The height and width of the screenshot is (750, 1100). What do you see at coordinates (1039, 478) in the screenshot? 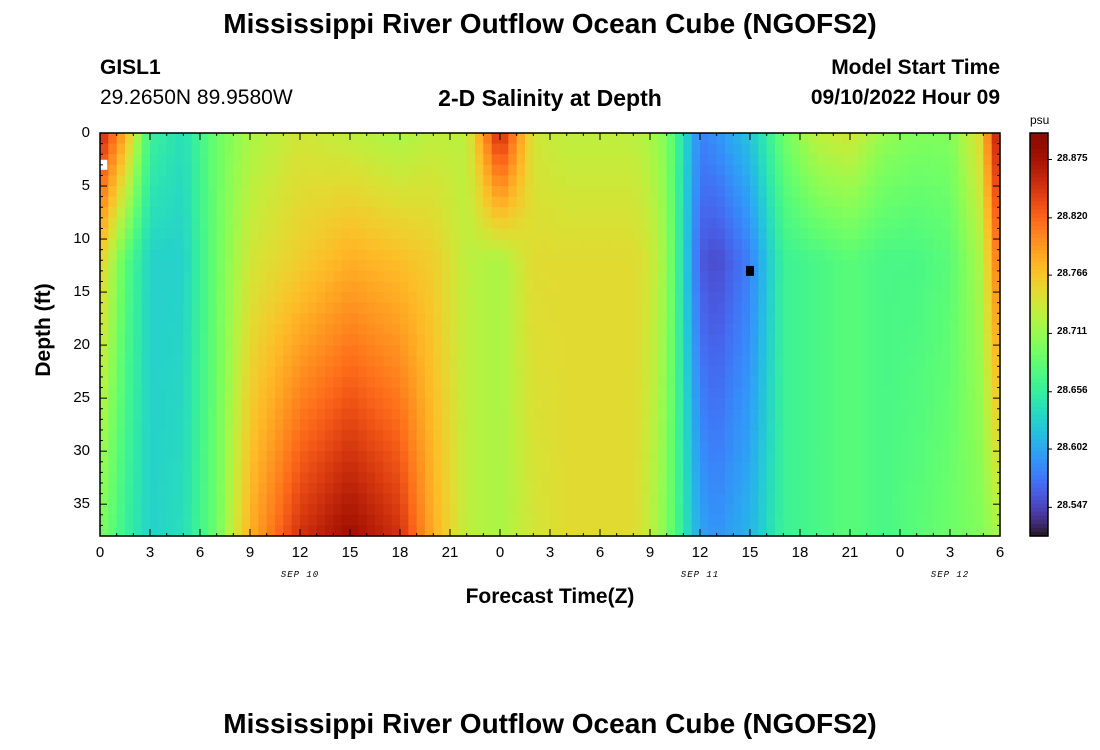
I see `colorbar-segment` at bounding box center [1039, 478].